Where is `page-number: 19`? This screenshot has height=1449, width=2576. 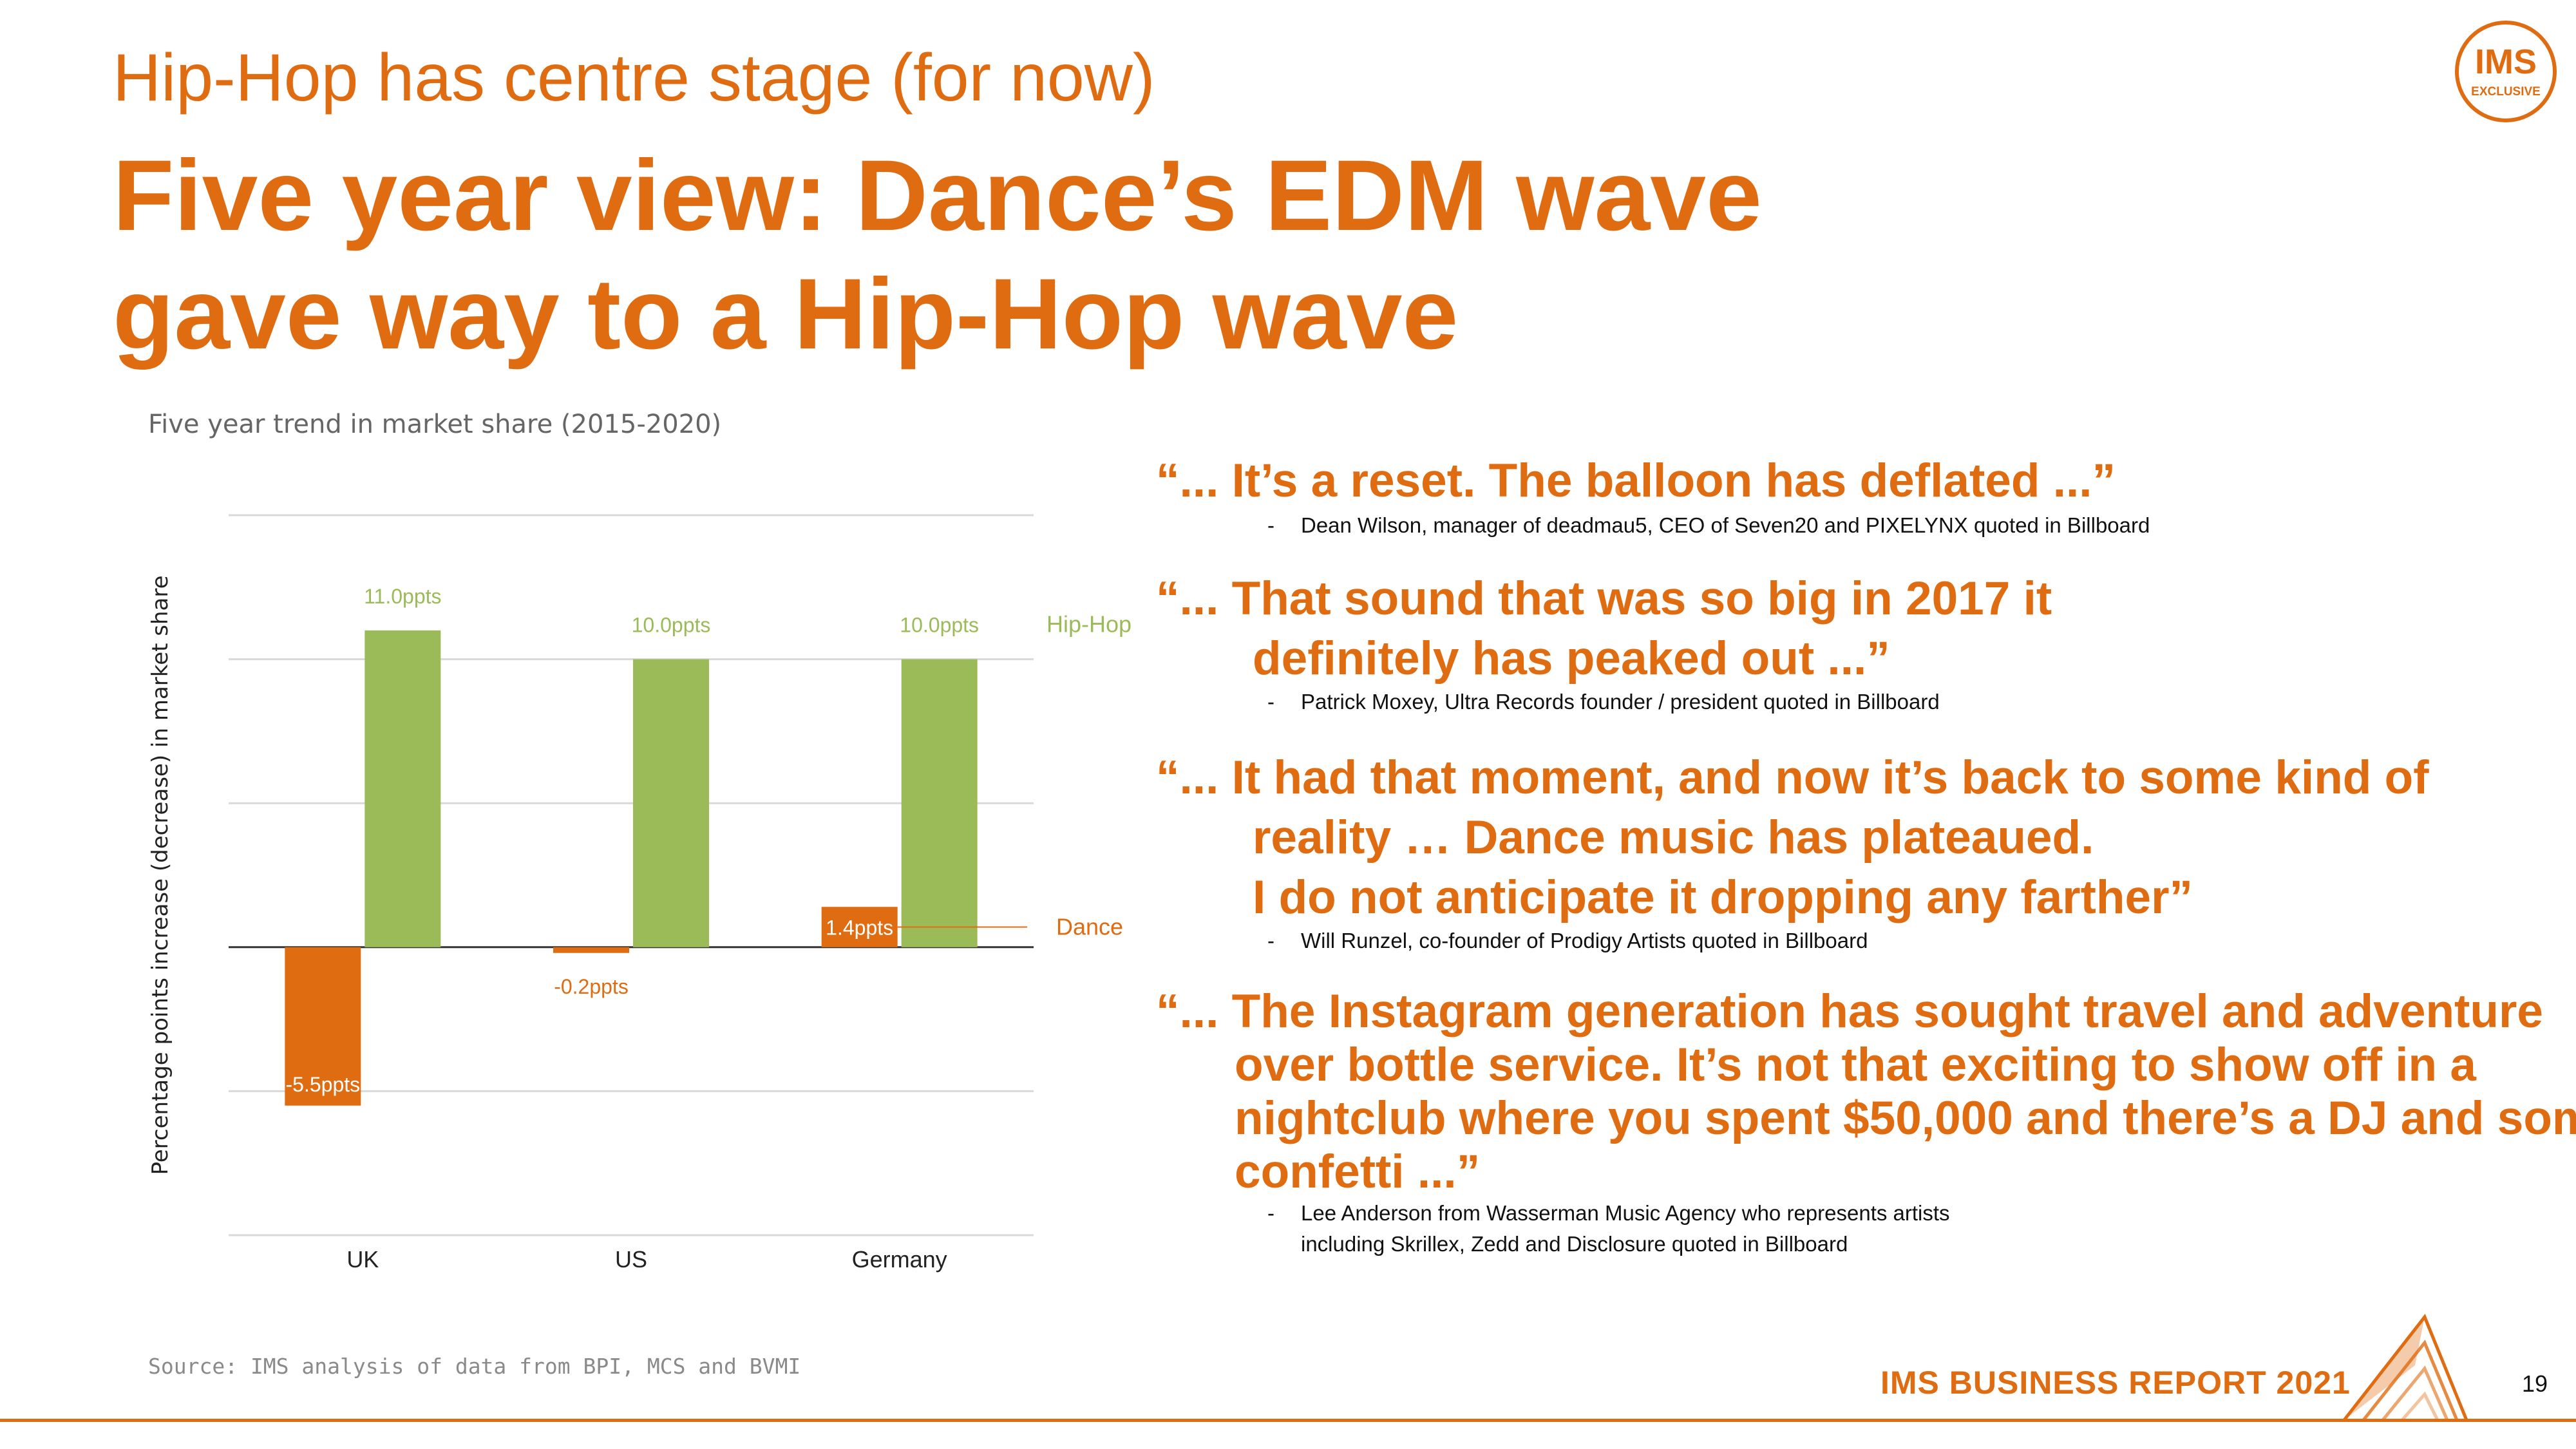 page-number: 19 is located at coordinates (2535, 1384).